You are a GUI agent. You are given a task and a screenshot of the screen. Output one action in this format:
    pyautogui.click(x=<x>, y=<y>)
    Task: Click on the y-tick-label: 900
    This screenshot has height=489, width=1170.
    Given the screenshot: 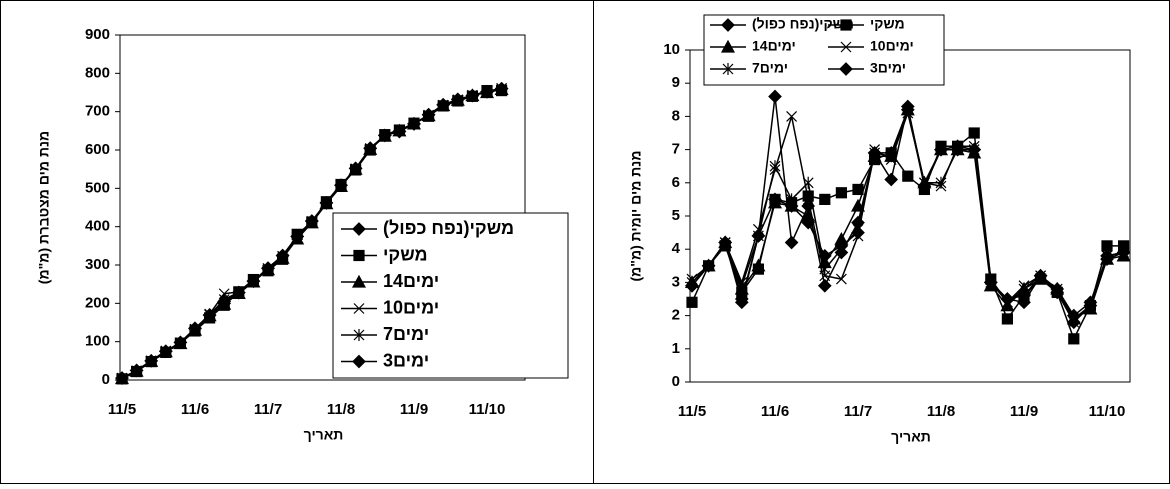 What is the action you would take?
    pyautogui.click(x=97, y=34)
    